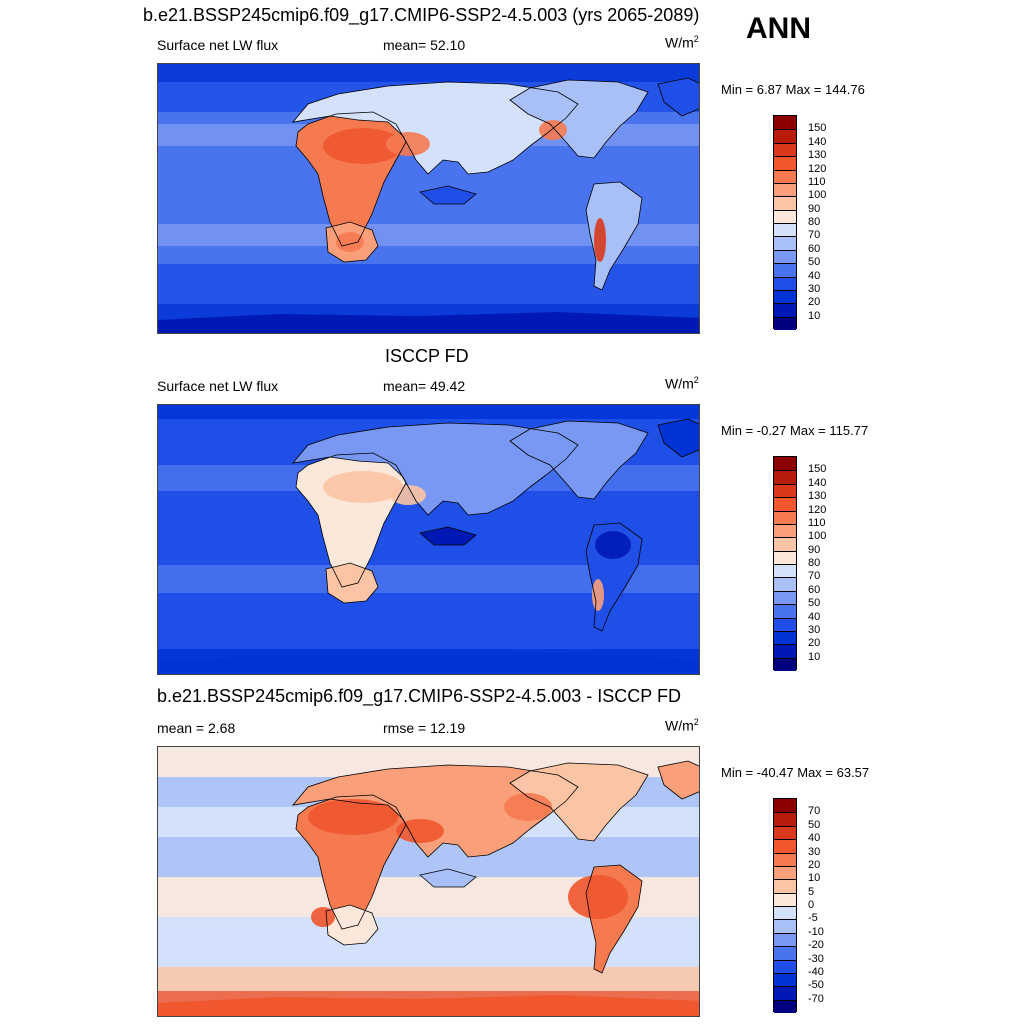 The width and height of the screenshot is (1024, 1024). Describe the element at coordinates (427, 356) in the screenshot. I see `panel-title: ISCCP FD` at that location.